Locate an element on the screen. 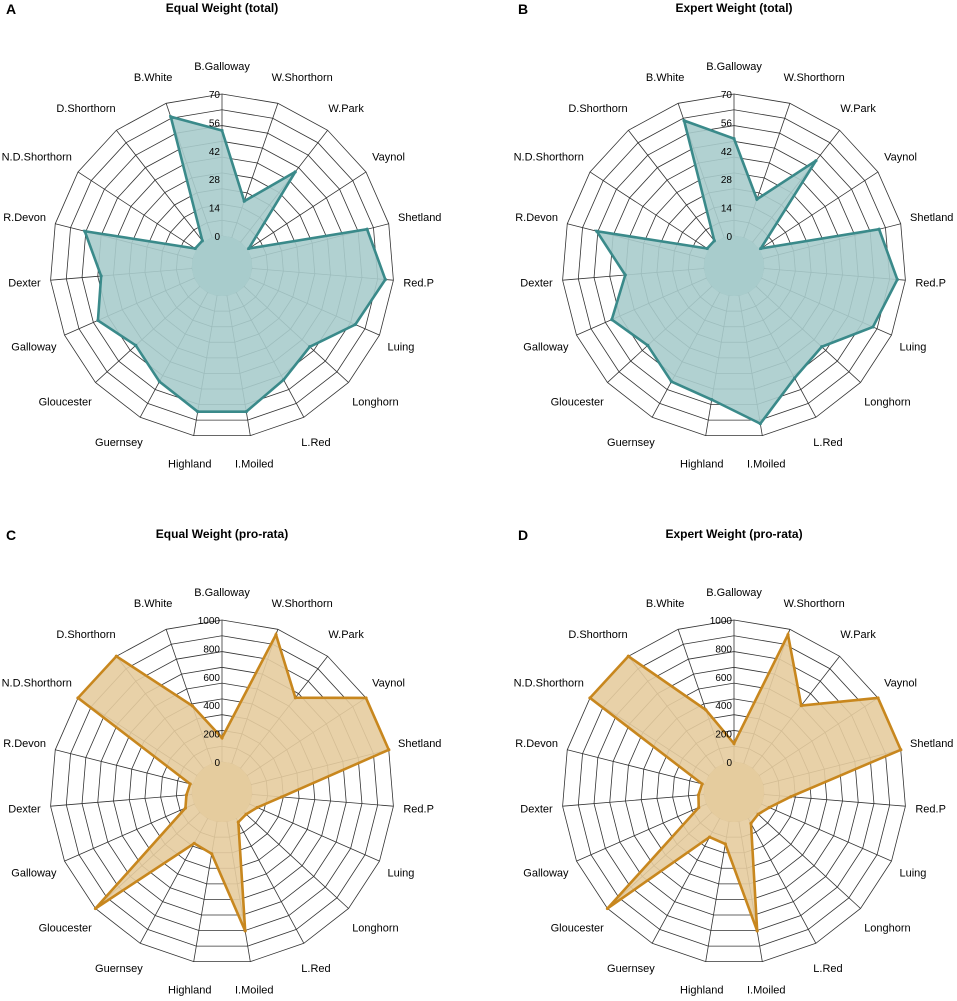  chart-title: Expert Weight (total) is located at coordinates (733, 8).